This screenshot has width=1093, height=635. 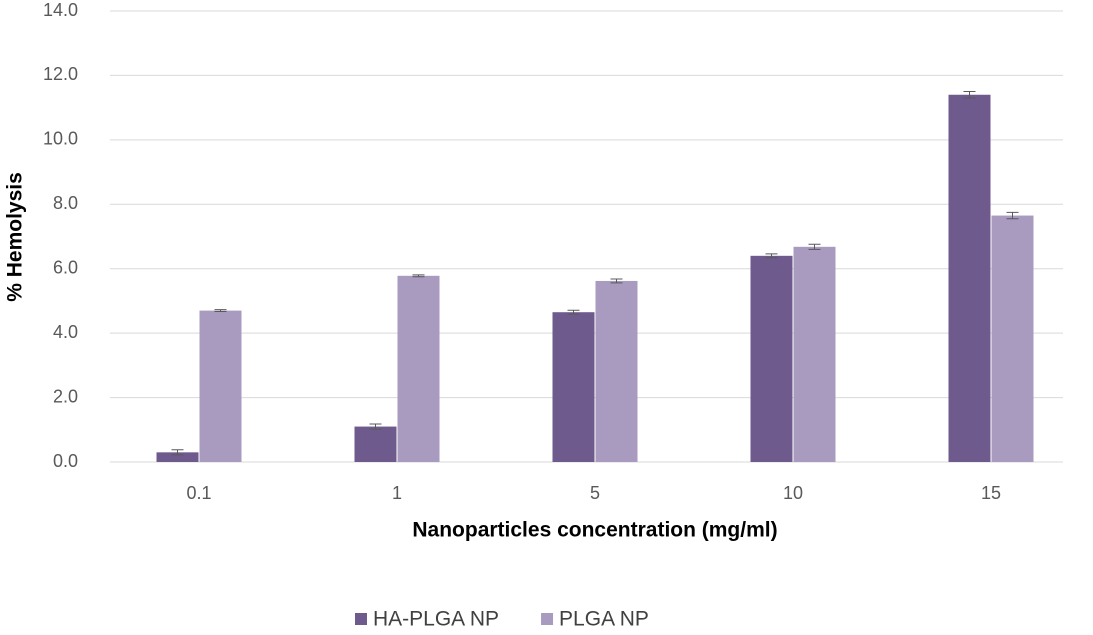 What do you see at coordinates (595, 493) in the screenshot?
I see `x-tick-label: 5` at bounding box center [595, 493].